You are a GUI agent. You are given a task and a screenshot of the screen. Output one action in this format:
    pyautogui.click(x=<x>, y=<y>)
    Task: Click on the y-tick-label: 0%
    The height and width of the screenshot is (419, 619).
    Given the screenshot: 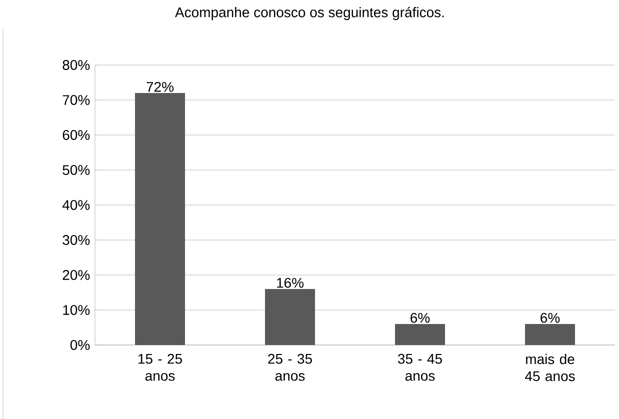 What is the action you would take?
    pyautogui.click(x=80, y=345)
    